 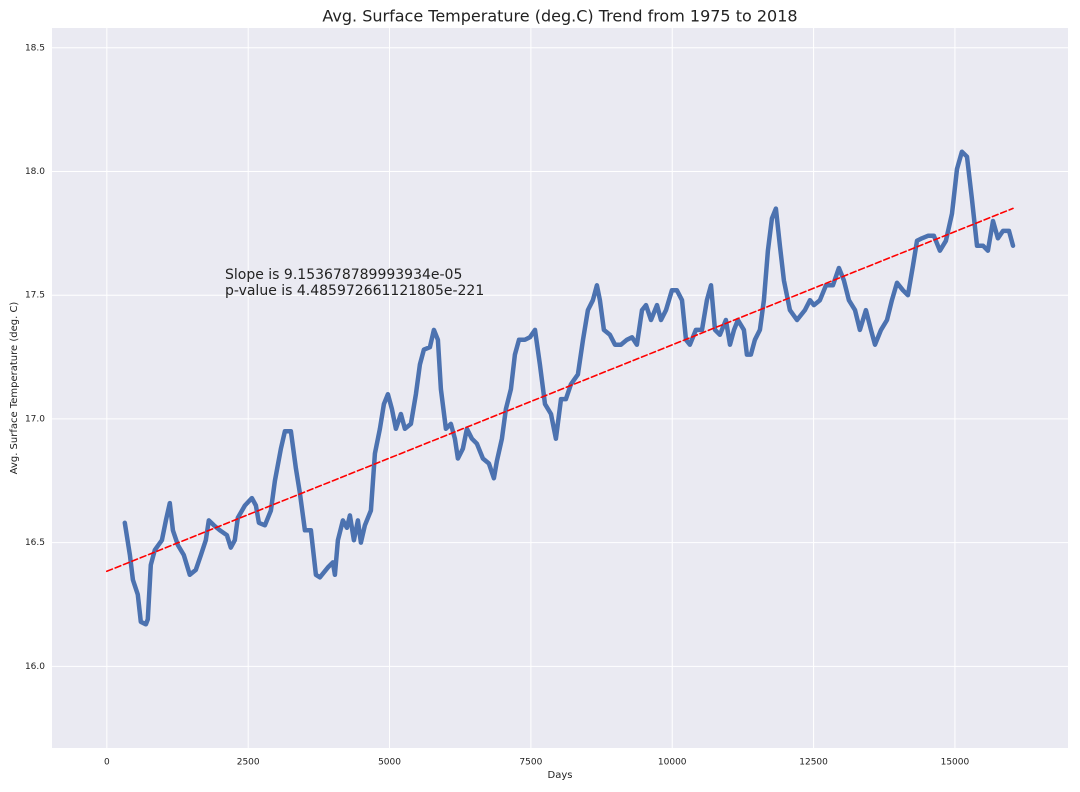 What do you see at coordinates (343, 275) in the screenshot?
I see `annotation: Slope is 9.153678789993934e-05` at bounding box center [343, 275].